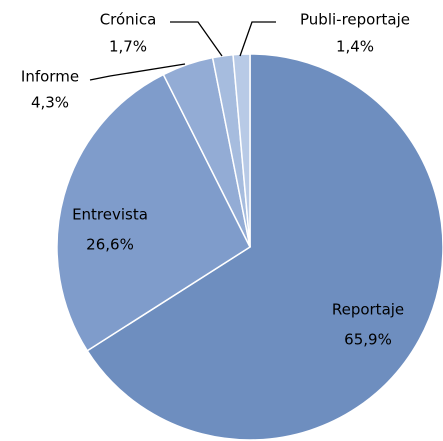 The width and height of the screenshot is (443, 441). Describe the element at coordinates (110, 245) in the screenshot. I see `value-label: 26,6%` at that location.